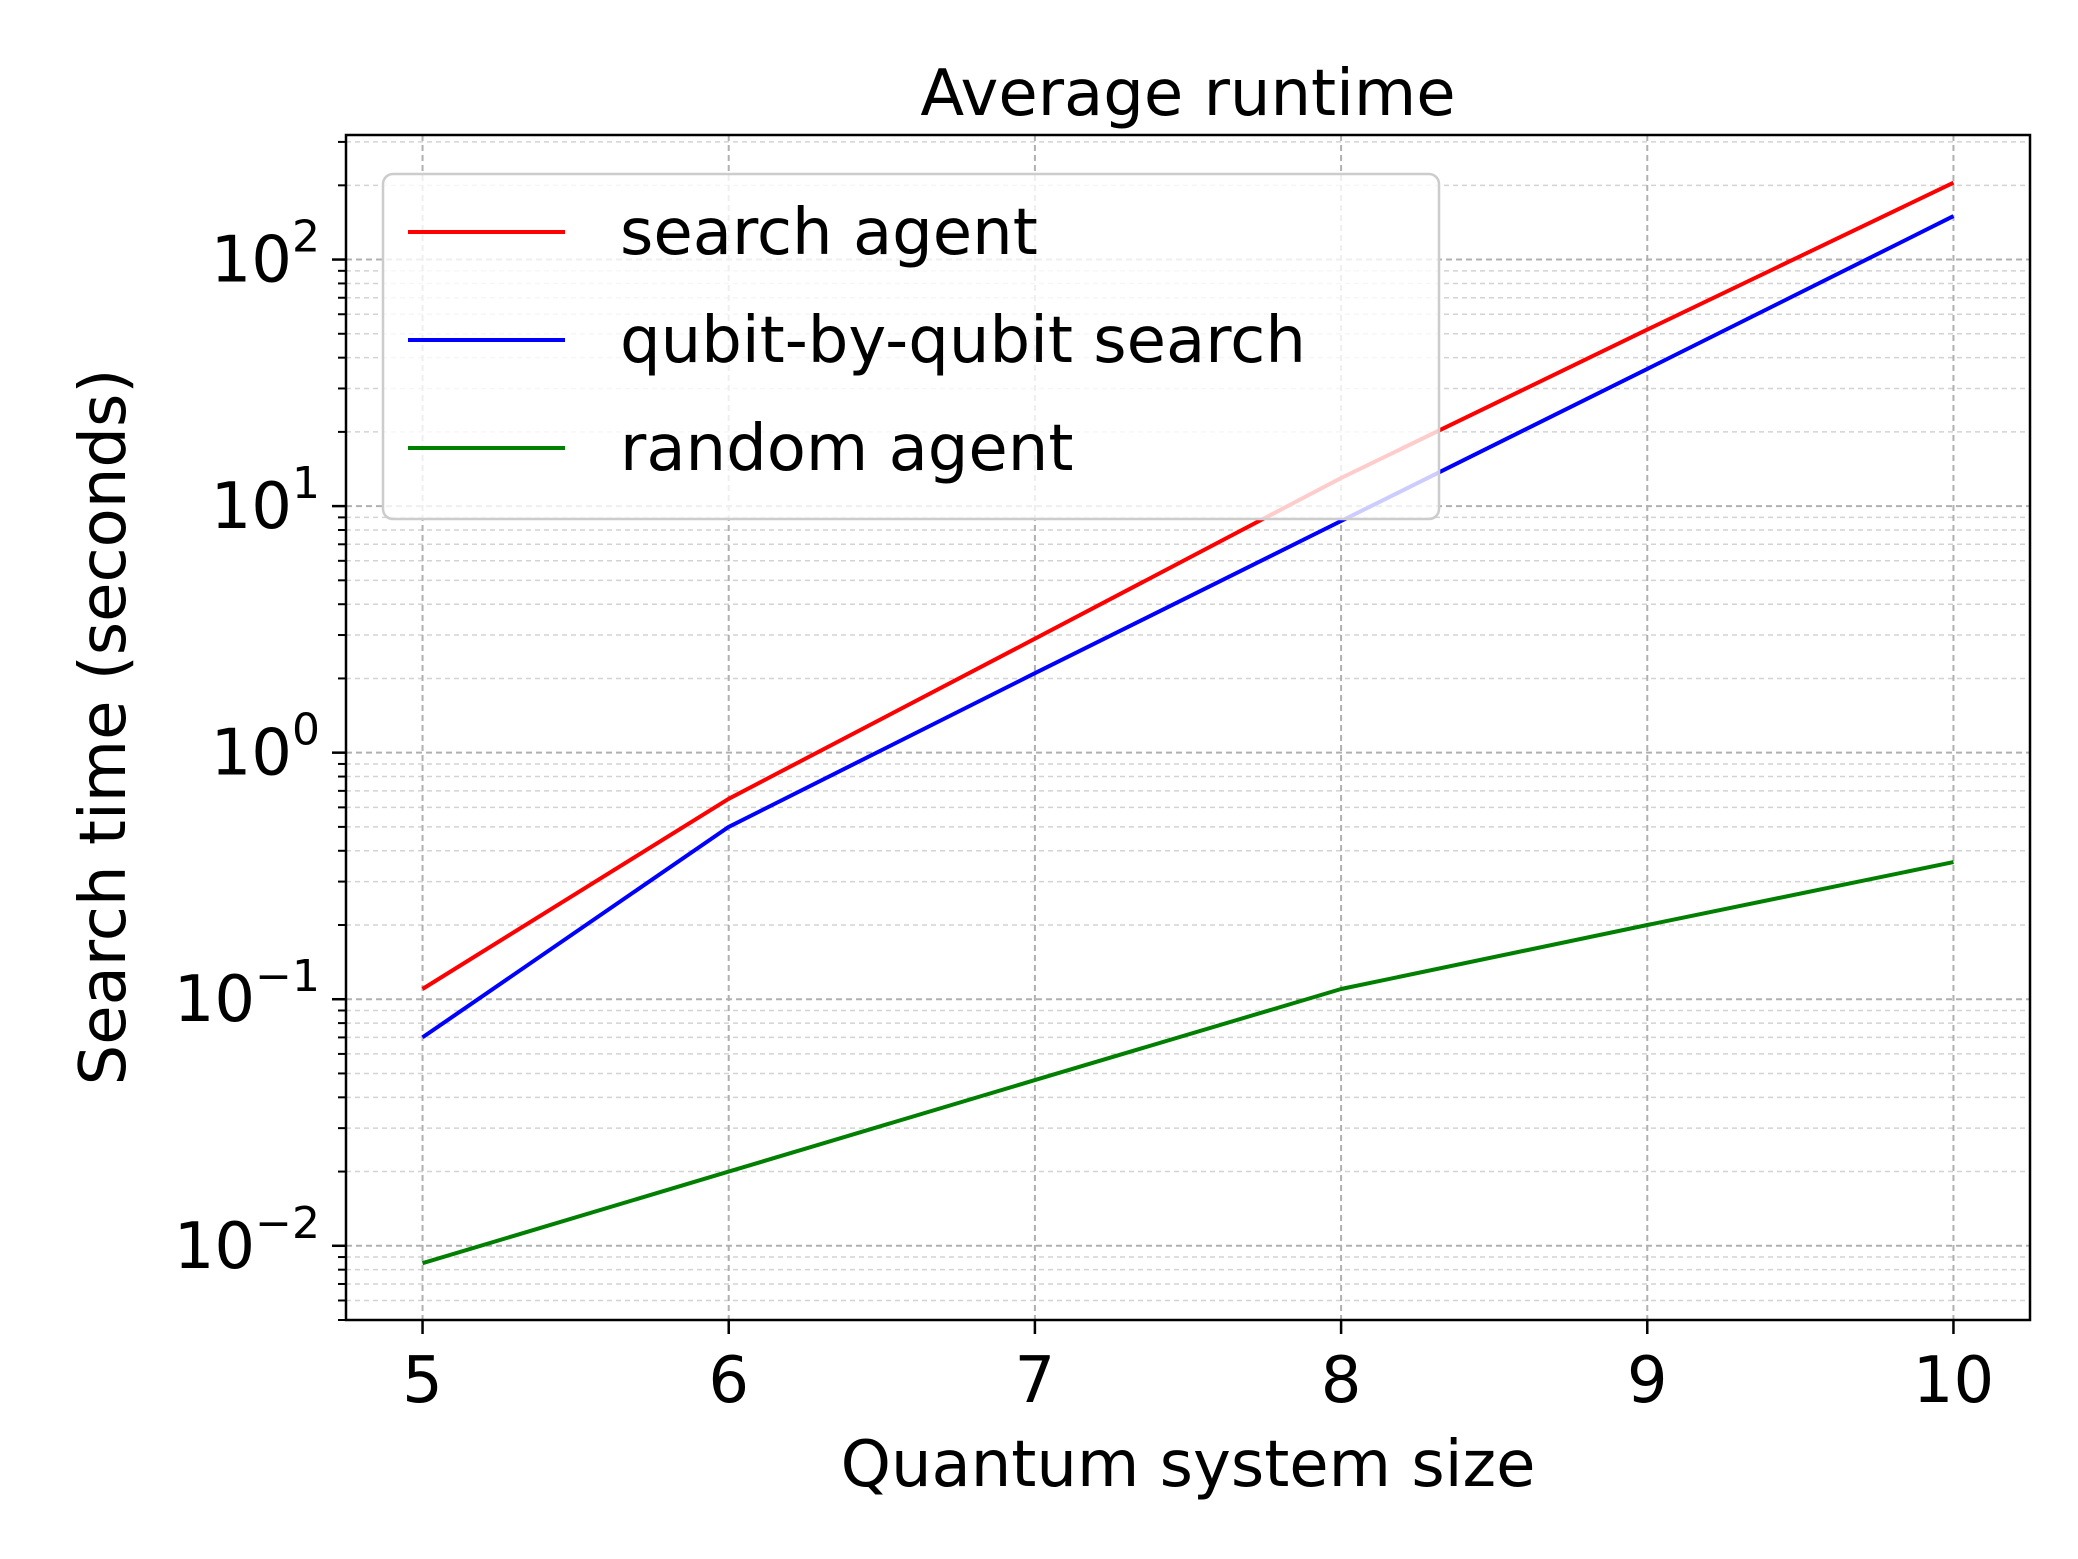 This screenshot has width=2078, height=1559. What do you see at coordinates (247, 1241) in the screenshot?
I see `y-tick-label: 10⁻²` at bounding box center [247, 1241].